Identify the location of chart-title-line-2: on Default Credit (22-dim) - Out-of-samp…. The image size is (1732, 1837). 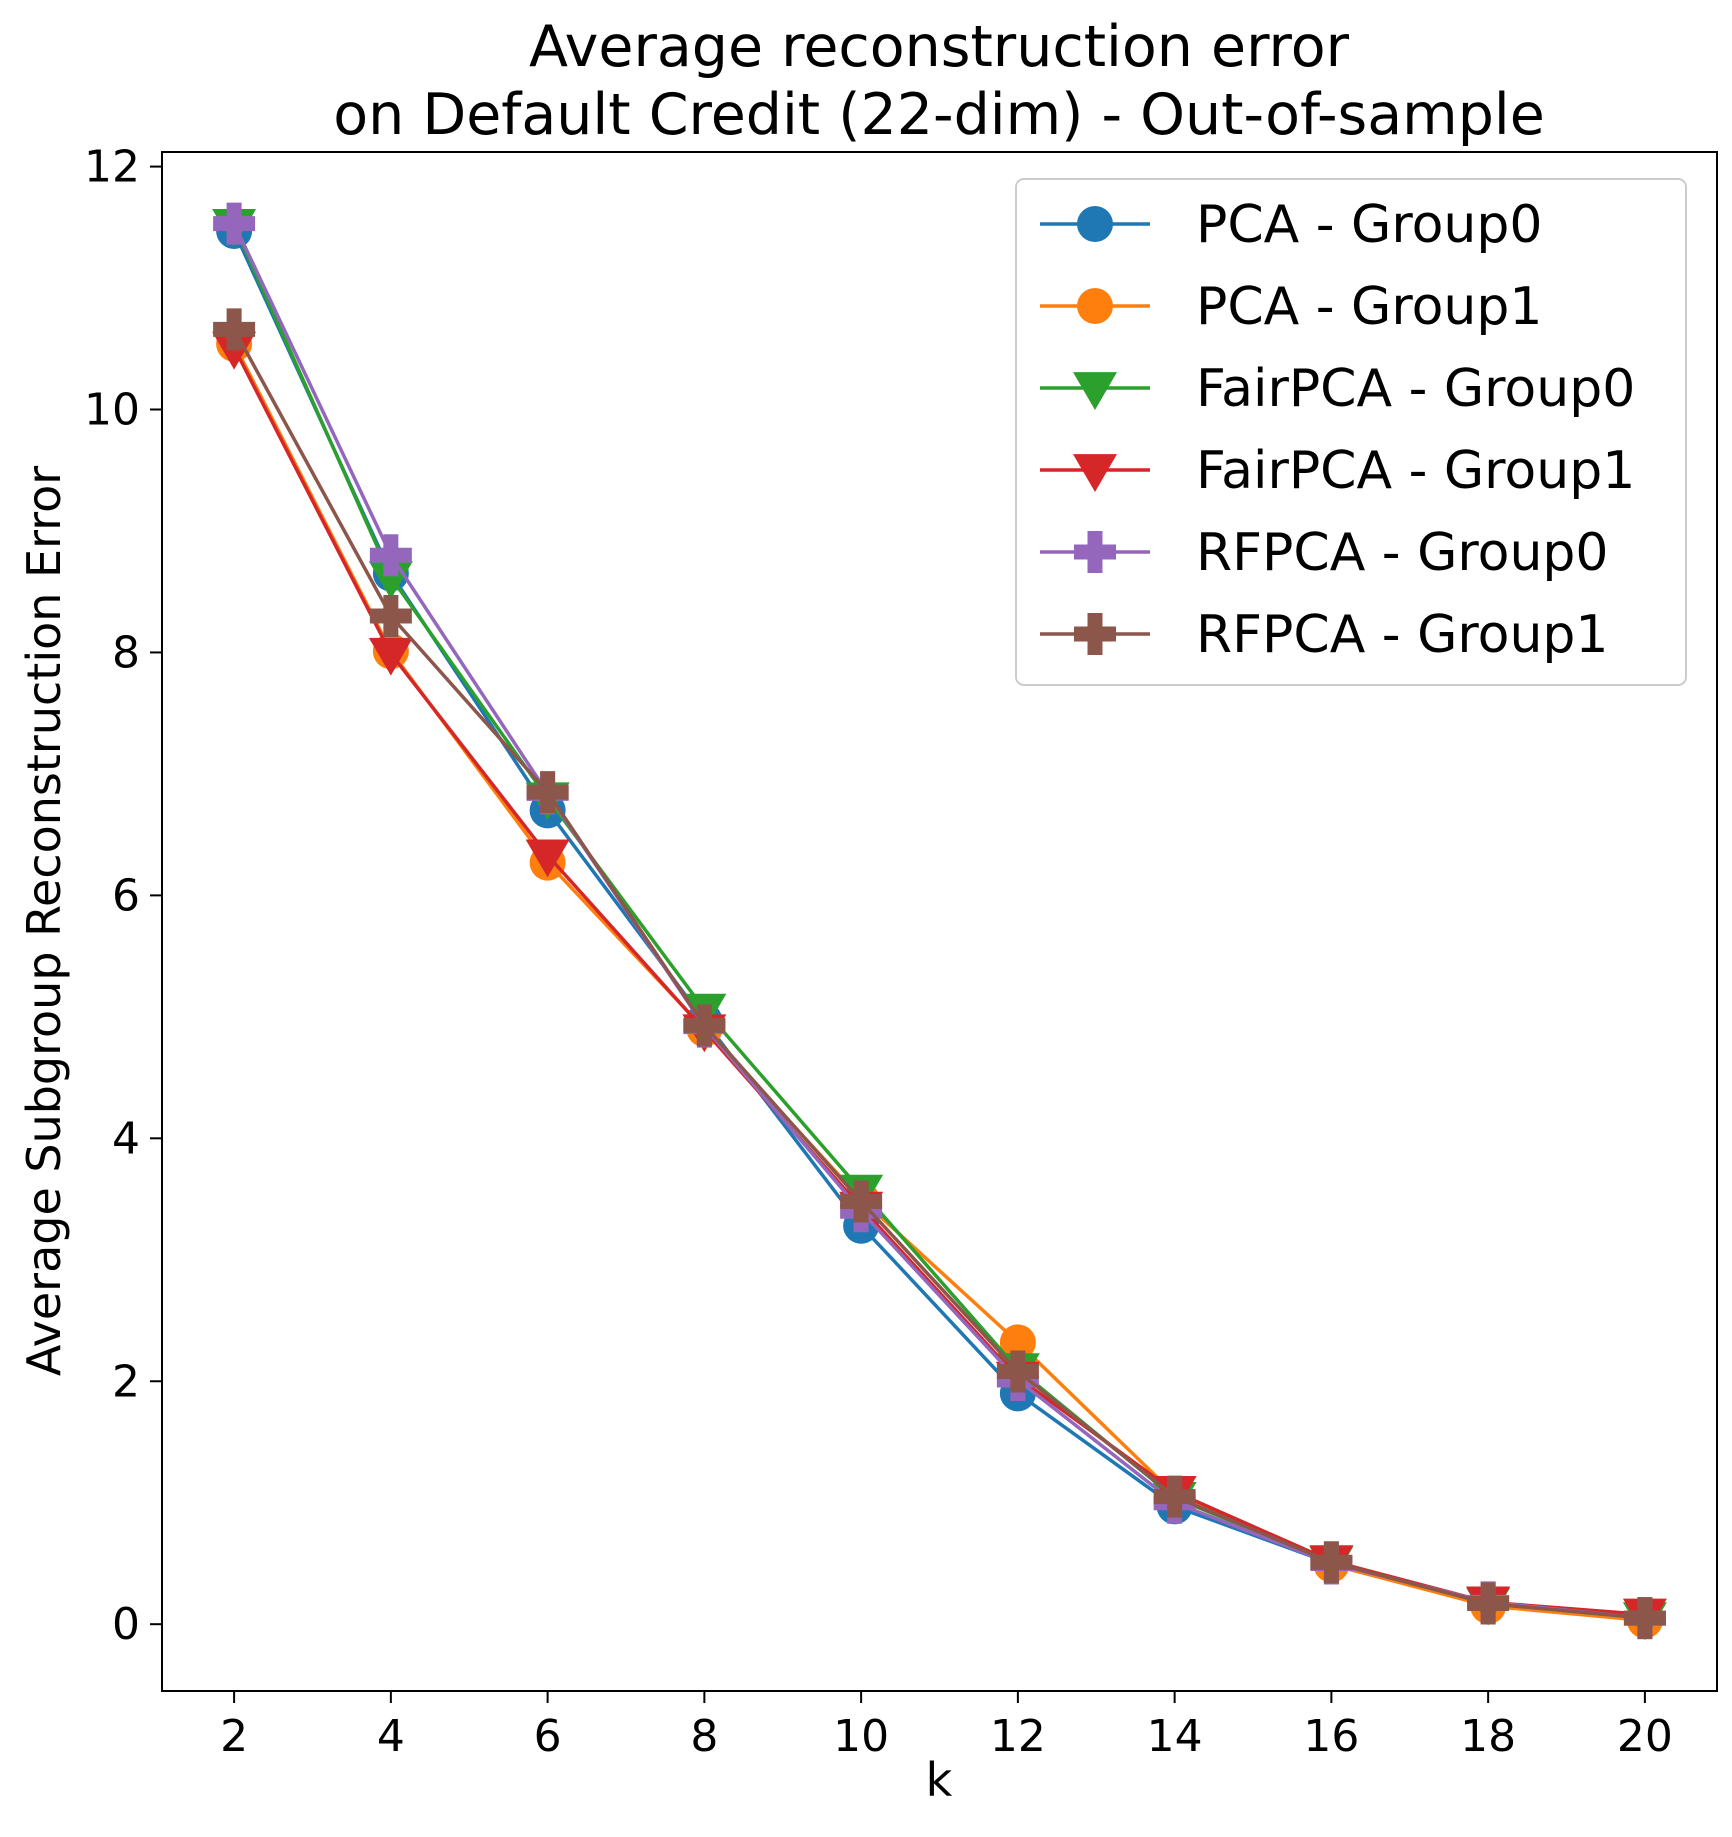
(939, 115).